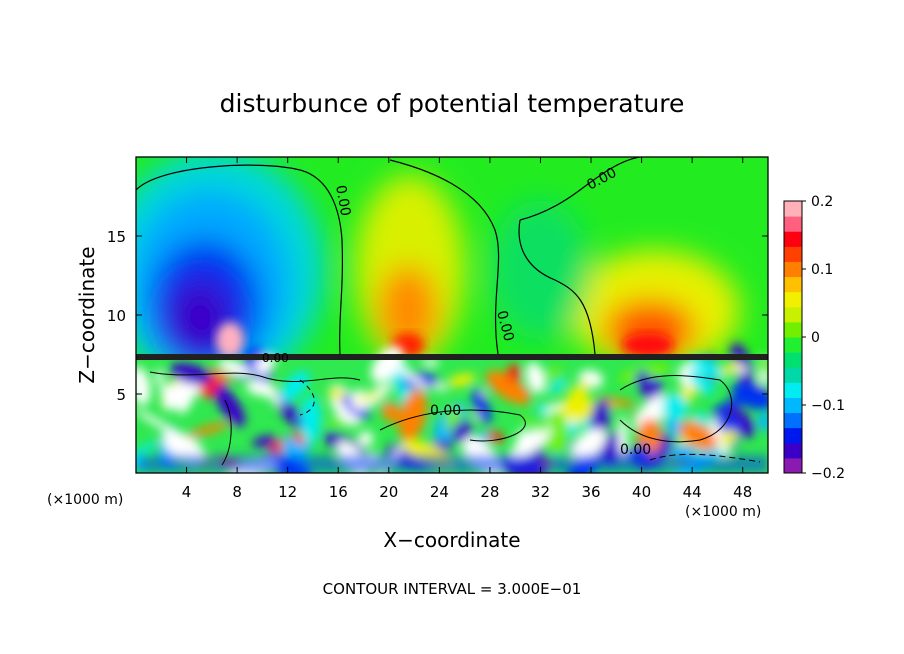  What do you see at coordinates (828, 406) in the screenshot?
I see `colorbar-tick-label: −0.1` at bounding box center [828, 406].